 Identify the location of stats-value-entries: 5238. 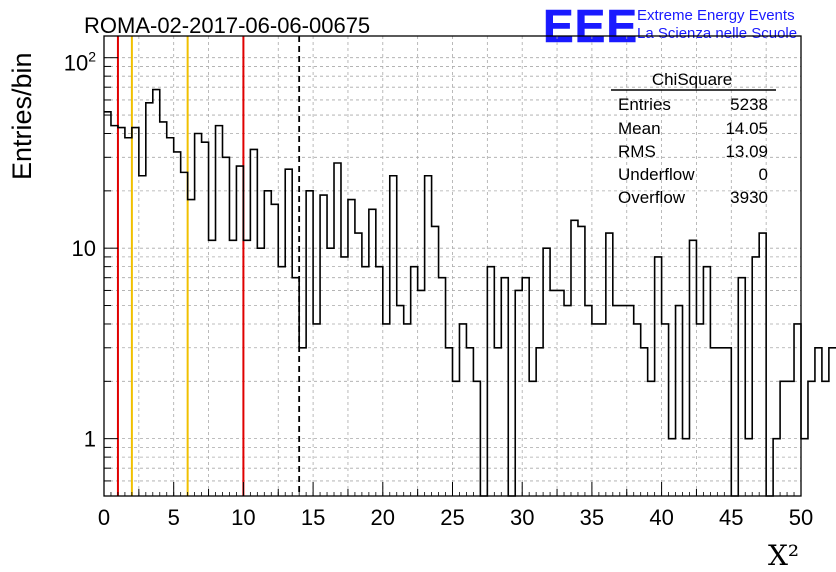
(749, 104).